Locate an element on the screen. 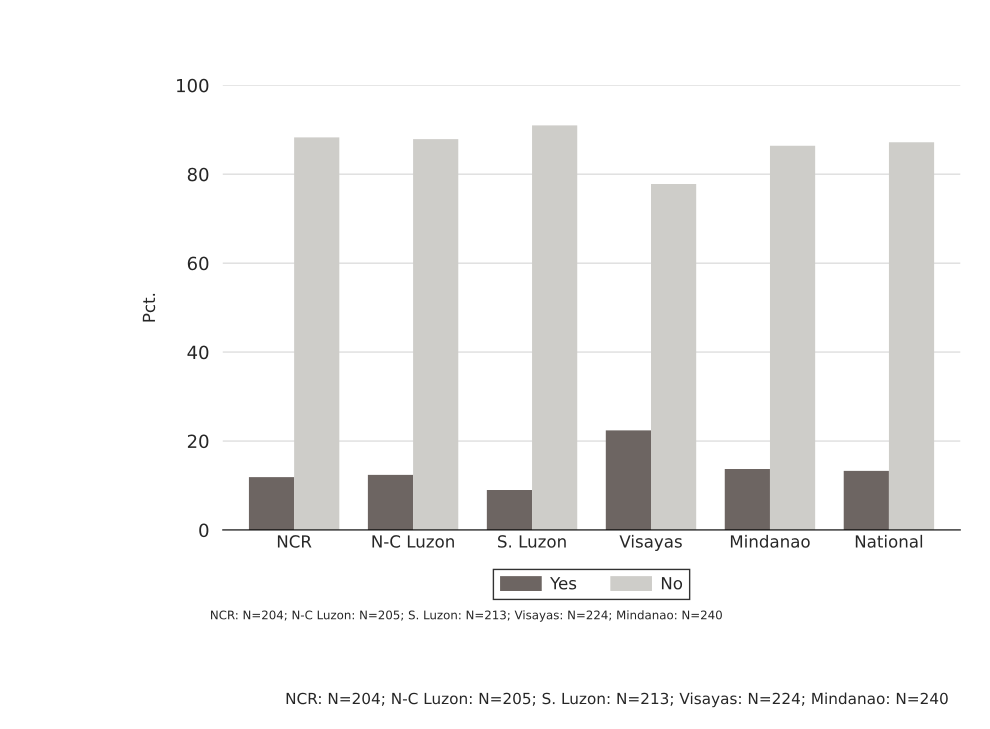 The image size is (990, 729). x-tick-label: Visayas is located at coordinates (650, 542).